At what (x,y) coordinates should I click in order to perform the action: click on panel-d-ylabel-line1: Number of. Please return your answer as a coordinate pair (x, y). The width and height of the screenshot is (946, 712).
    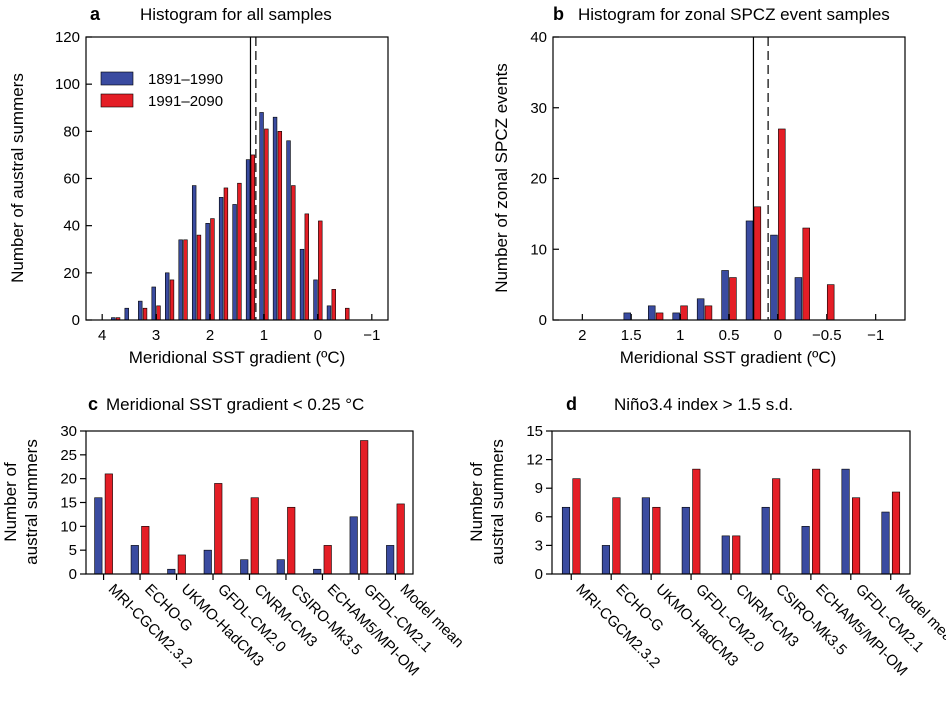
    Looking at the image, I should click on (476, 502).